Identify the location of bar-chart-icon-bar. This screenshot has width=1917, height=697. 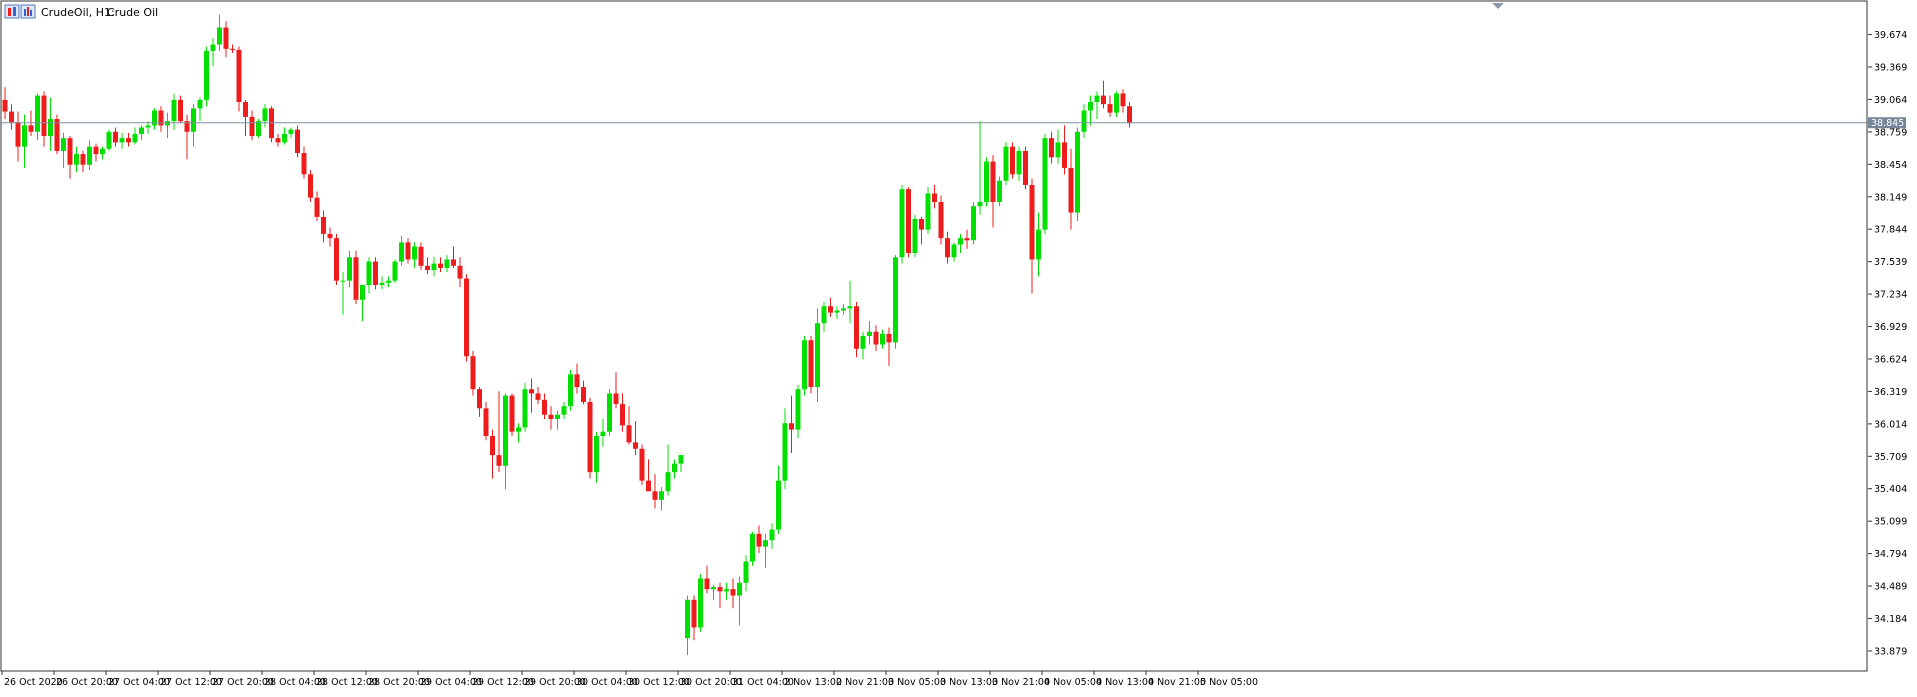
(25, 12).